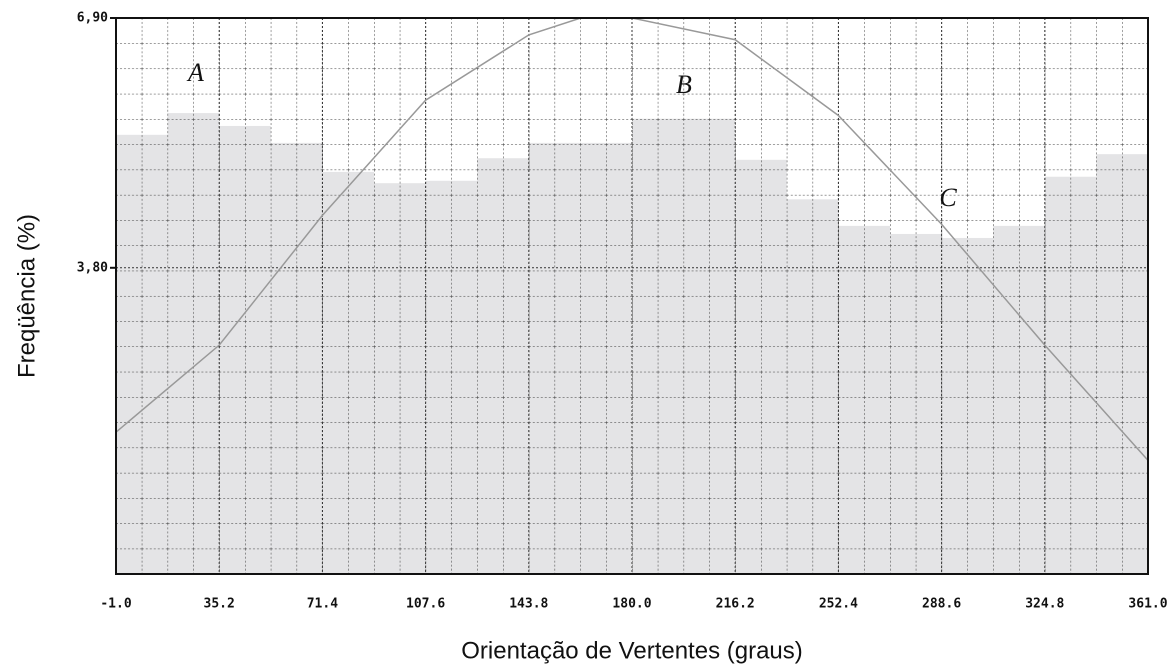  What do you see at coordinates (528, 604) in the screenshot?
I see `x-tick-label: 143.8` at bounding box center [528, 604].